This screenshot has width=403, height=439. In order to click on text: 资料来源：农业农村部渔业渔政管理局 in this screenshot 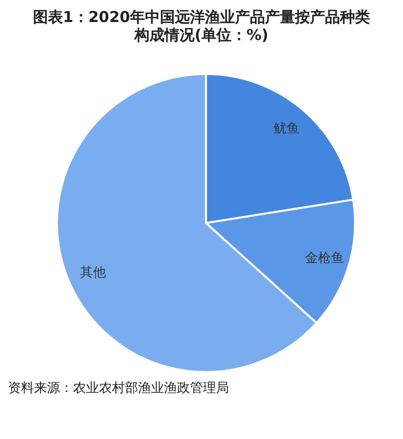, I will do `click(118, 388)`.